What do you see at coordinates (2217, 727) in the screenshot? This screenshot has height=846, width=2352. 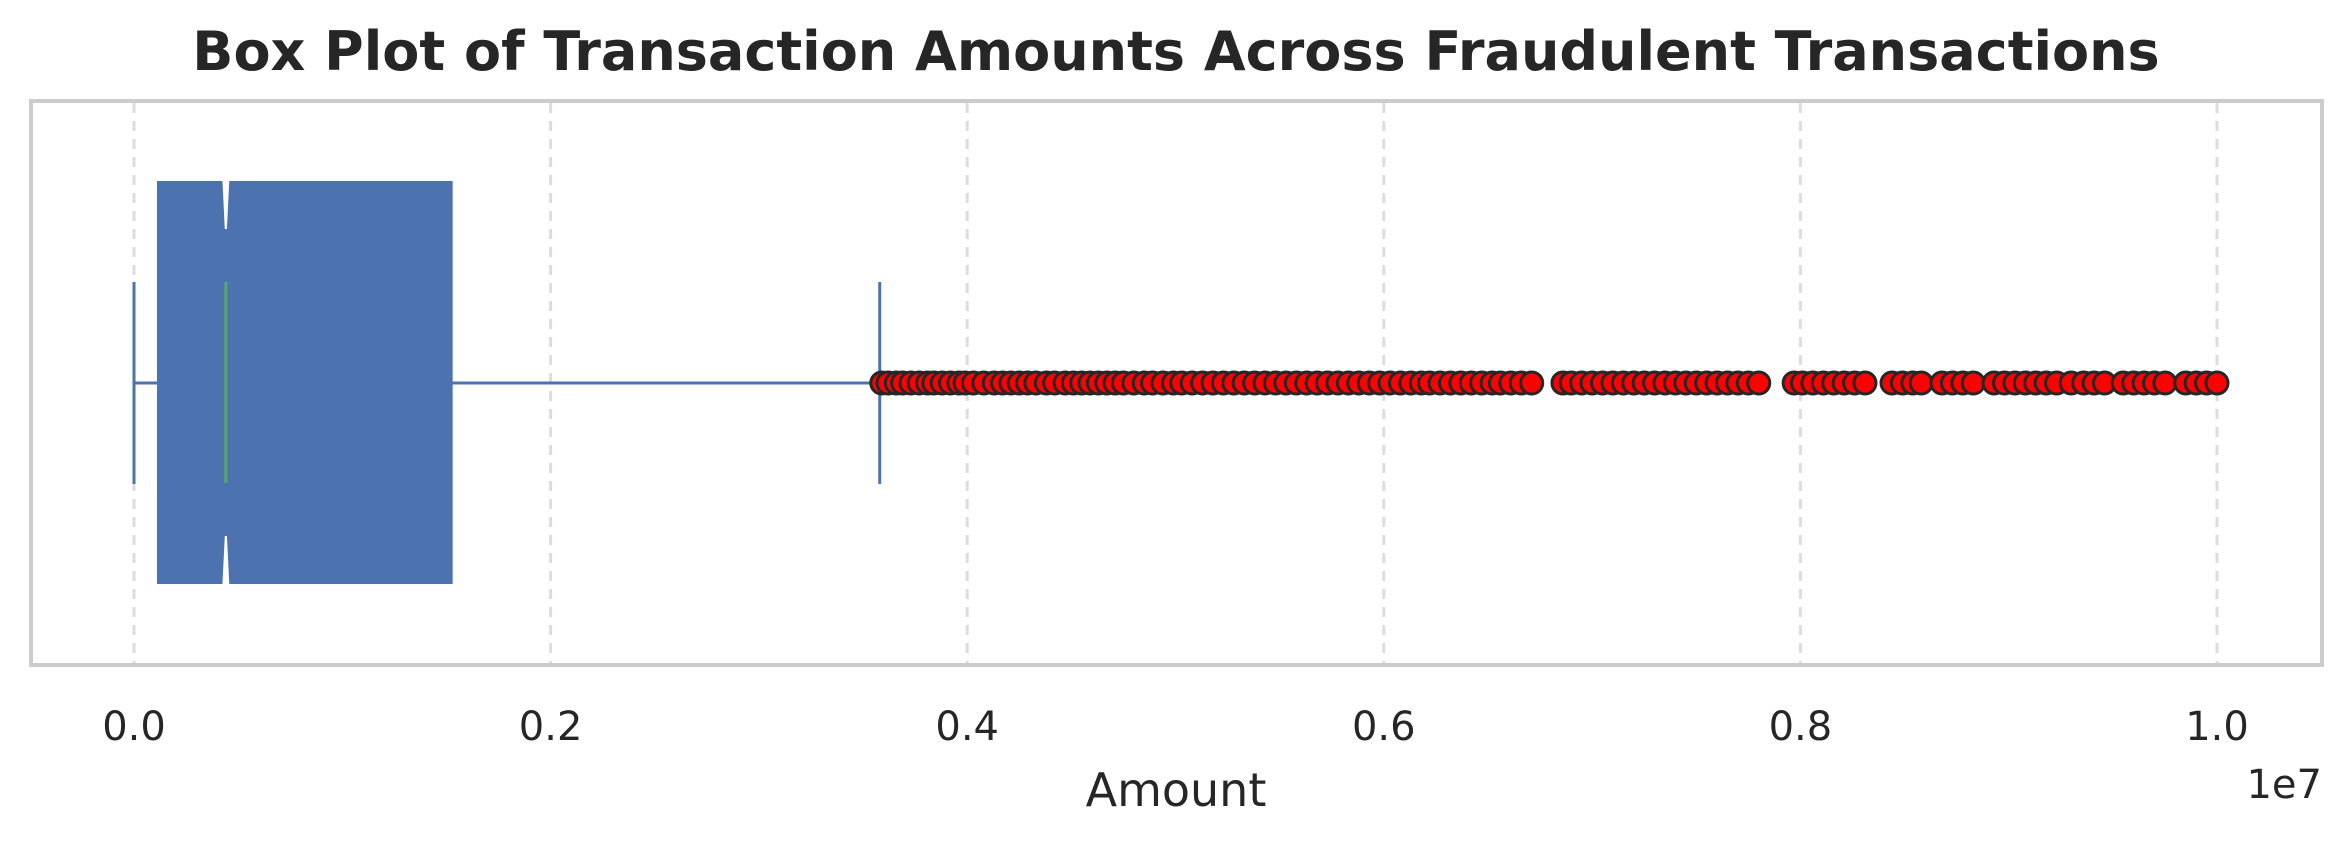 I see `x-tick-label: 1.0` at bounding box center [2217, 727].